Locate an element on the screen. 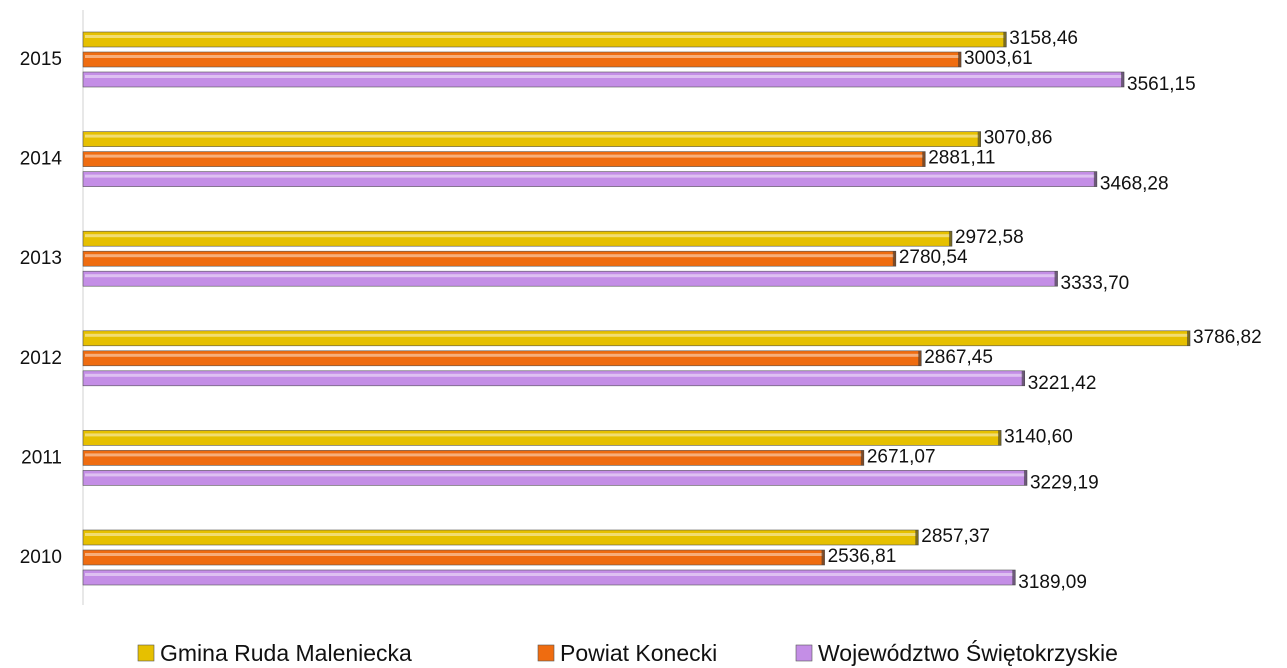  value-label: 3140,60 is located at coordinates (1038, 436).